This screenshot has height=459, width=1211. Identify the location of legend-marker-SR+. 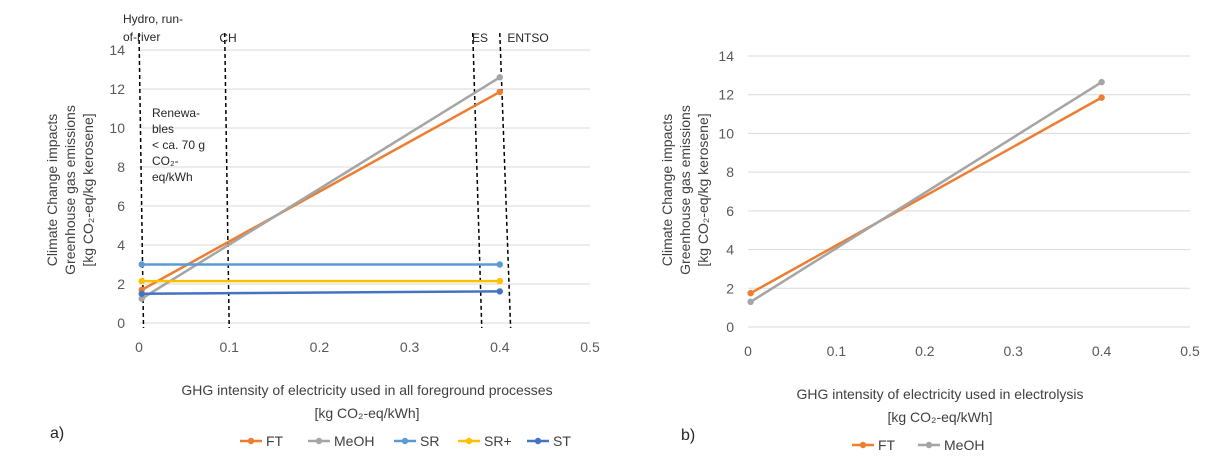
(469, 441).